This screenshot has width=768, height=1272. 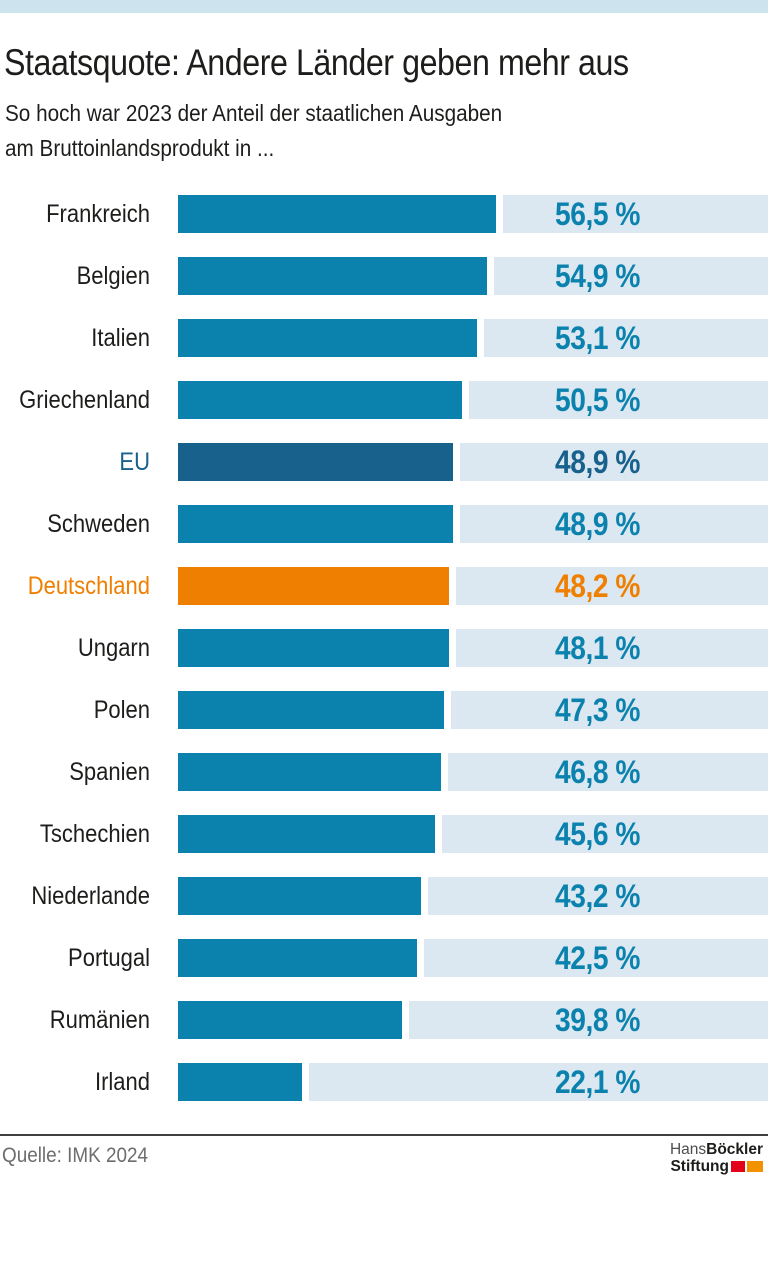 I want to click on category-label: Tschechien, so click(x=94, y=833).